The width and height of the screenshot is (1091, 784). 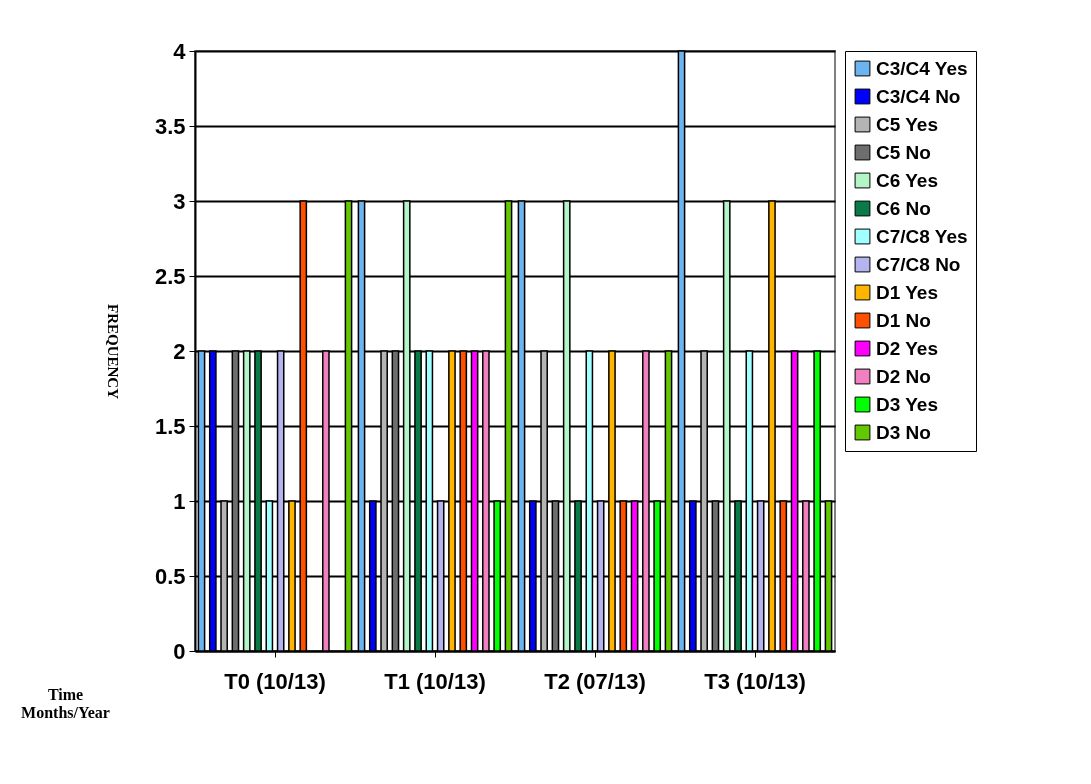 I want to click on x-tick-label: T2 (07/13), so click(x=595, y=681).